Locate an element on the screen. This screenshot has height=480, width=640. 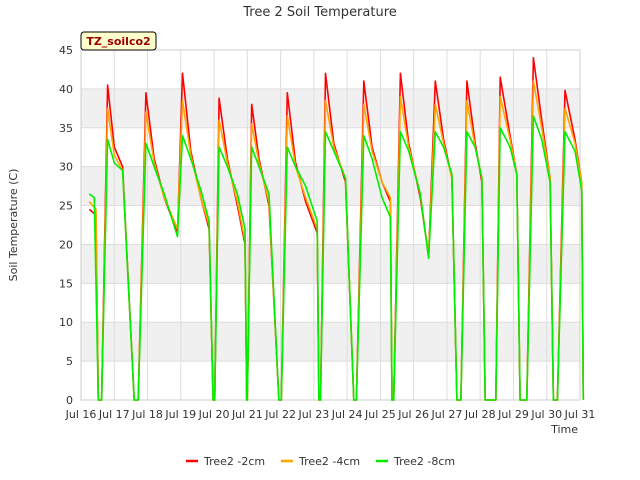
x-tick-label: Jul 27 is located at coordinates (447, 414).